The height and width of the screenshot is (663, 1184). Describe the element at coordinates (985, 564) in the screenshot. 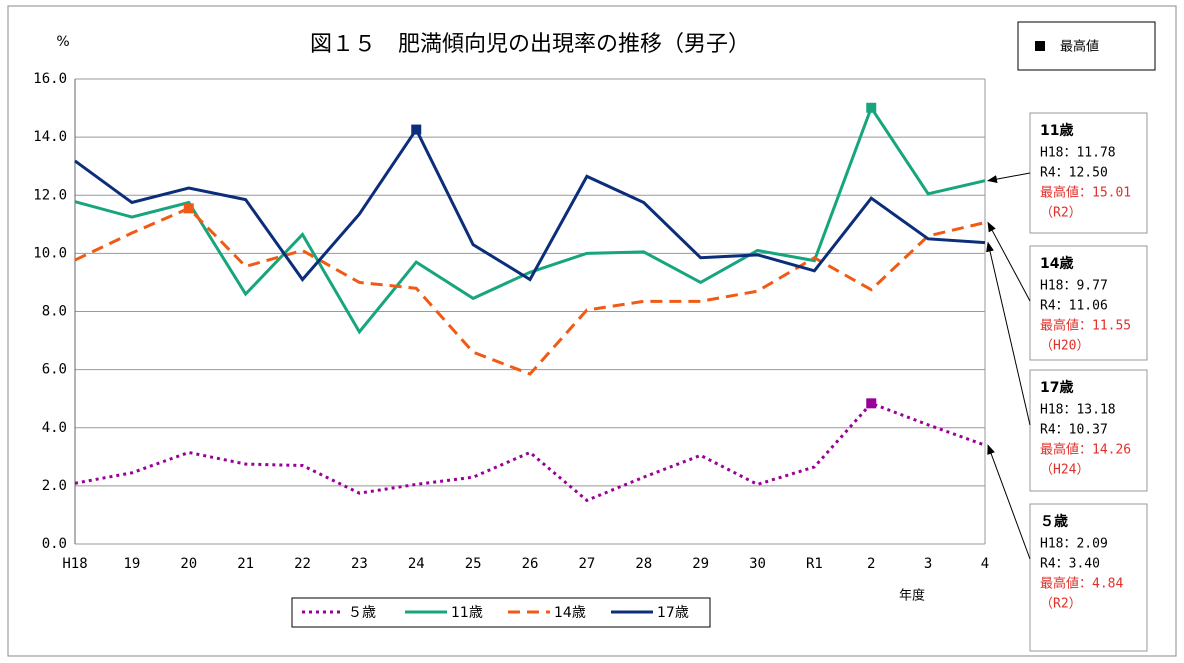

I see `x-tick-label: 4` at that location.